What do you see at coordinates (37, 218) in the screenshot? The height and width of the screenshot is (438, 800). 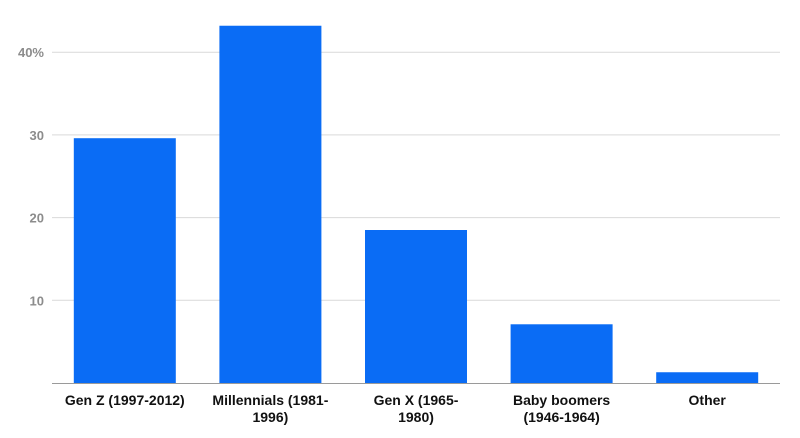 I see `y-tick-label: 20` at bounding box center [37, 218].